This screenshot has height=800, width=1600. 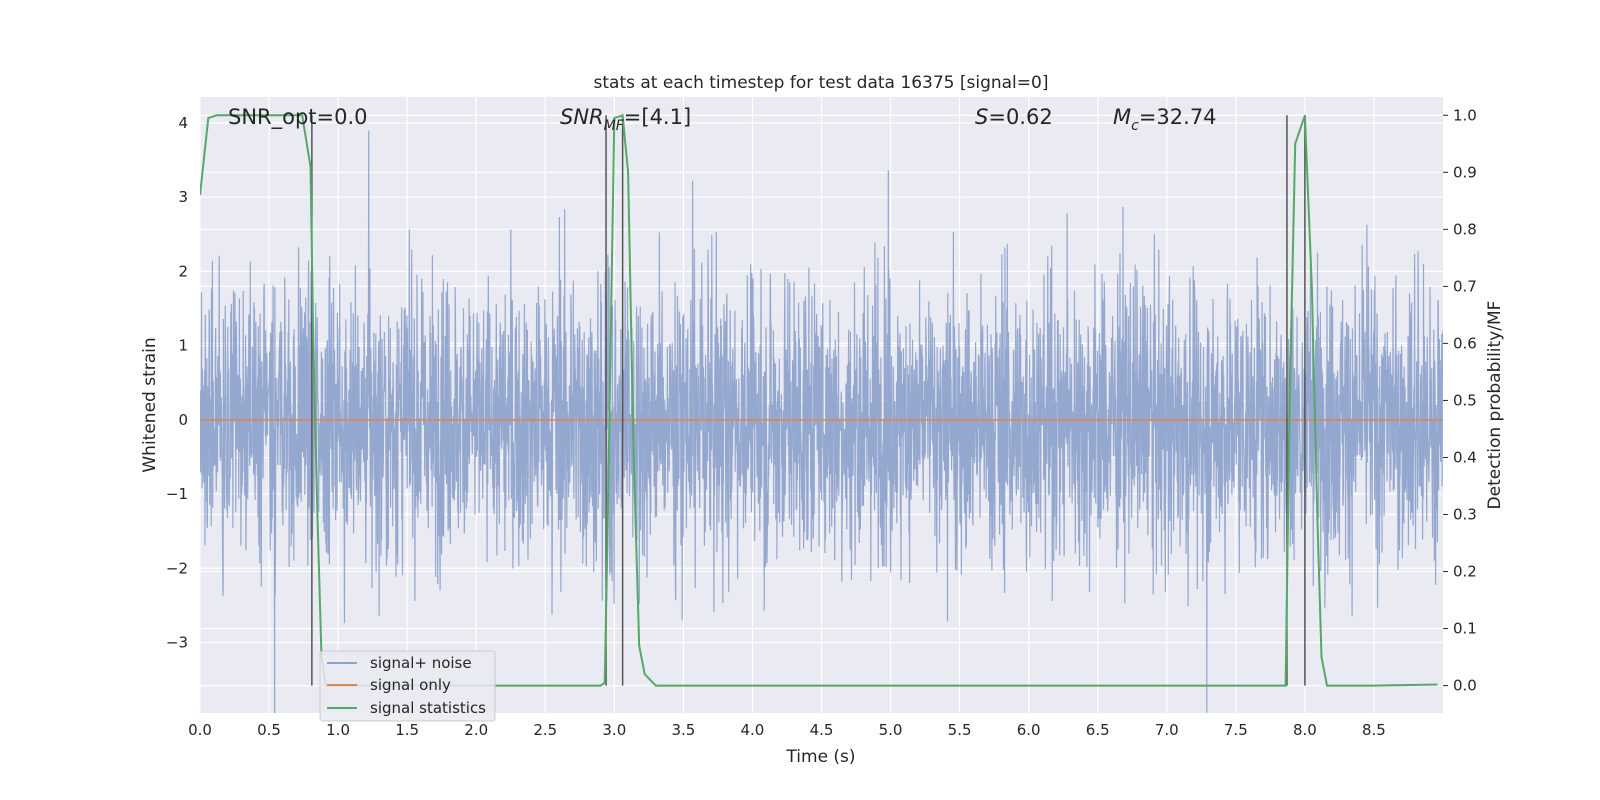 I want to click on right-y-tick-label: 1.0, so click(x=1465, y=115).